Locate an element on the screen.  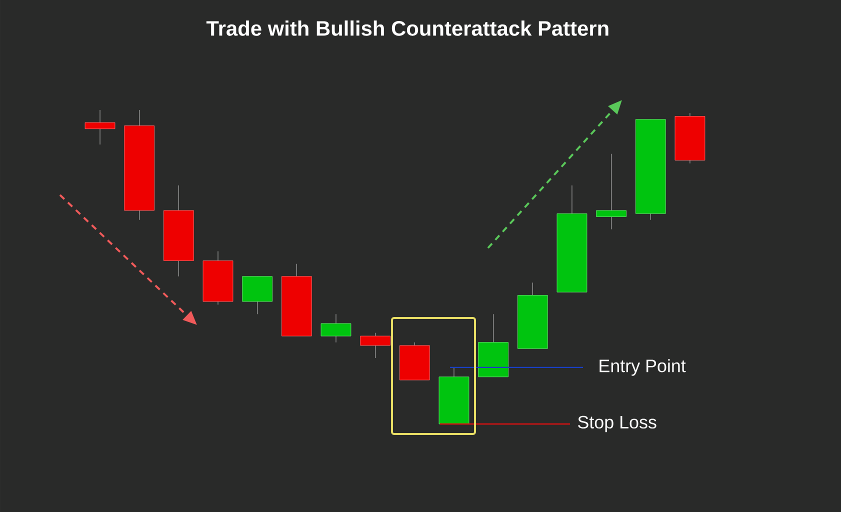
ref-line-label: Stop Loss is located at coordinates (617, 424).